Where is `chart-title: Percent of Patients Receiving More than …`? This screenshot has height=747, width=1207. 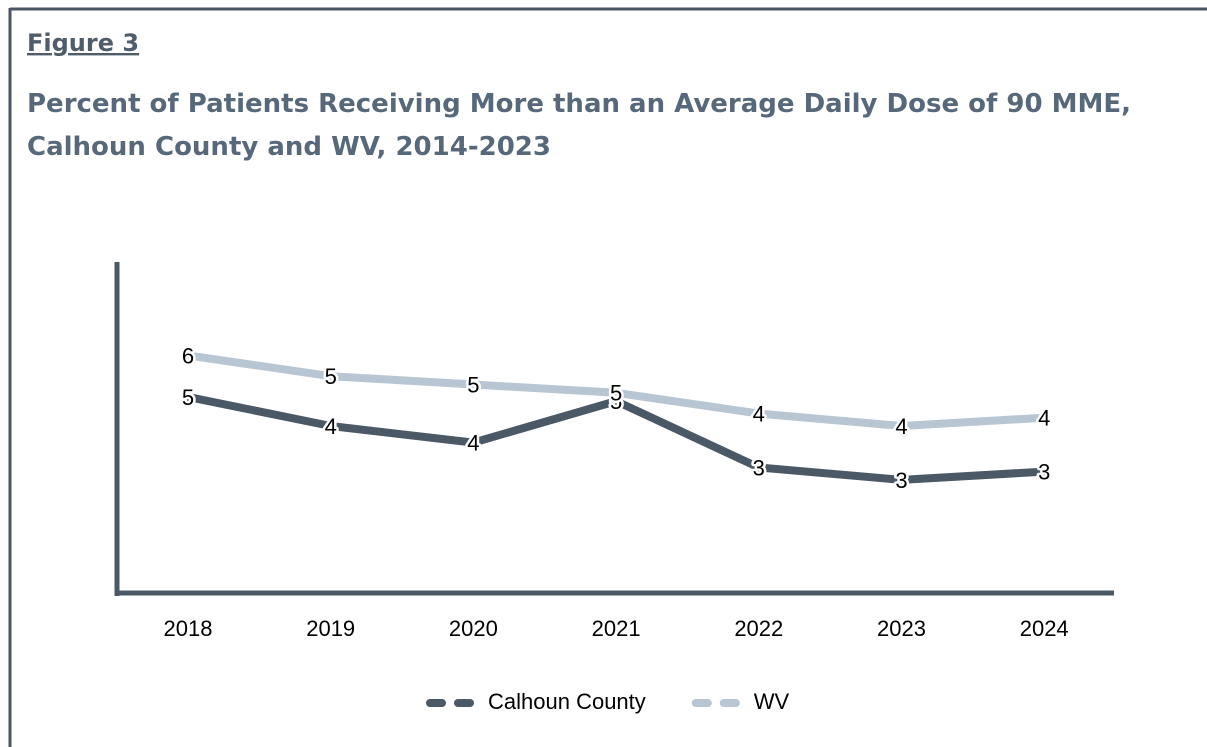 chart-title: Percent of Patients Receiving More than … is located at coordinates (579, 104).